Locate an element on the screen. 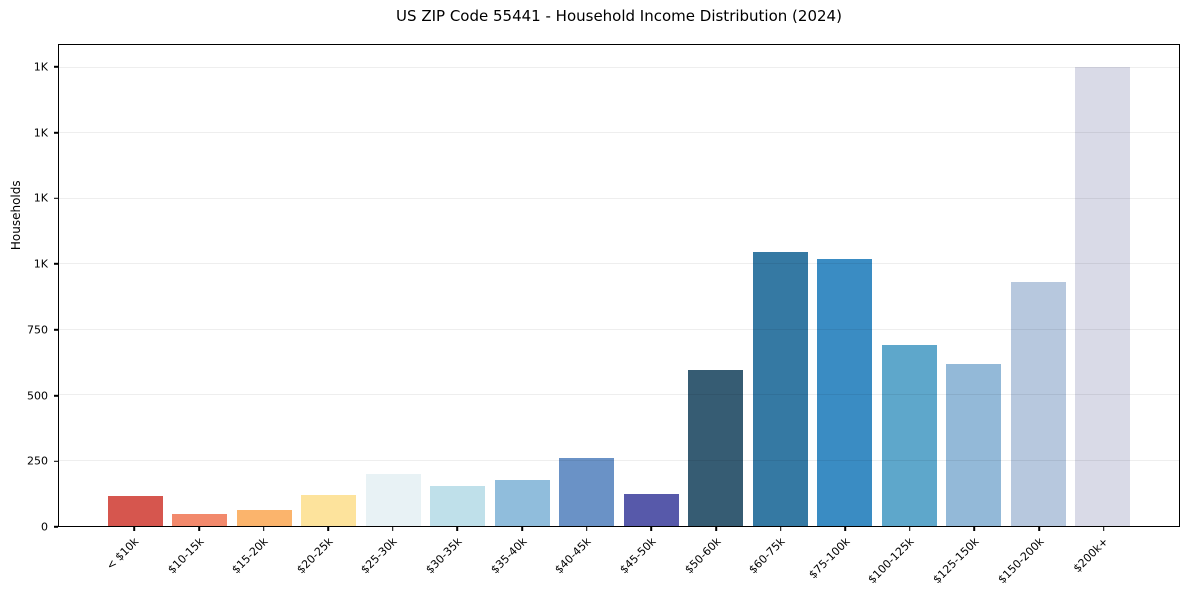 Image resolution: width=1189 pixels, height=590 pixels. bar-45-50k is located at coordinates (651, 510).